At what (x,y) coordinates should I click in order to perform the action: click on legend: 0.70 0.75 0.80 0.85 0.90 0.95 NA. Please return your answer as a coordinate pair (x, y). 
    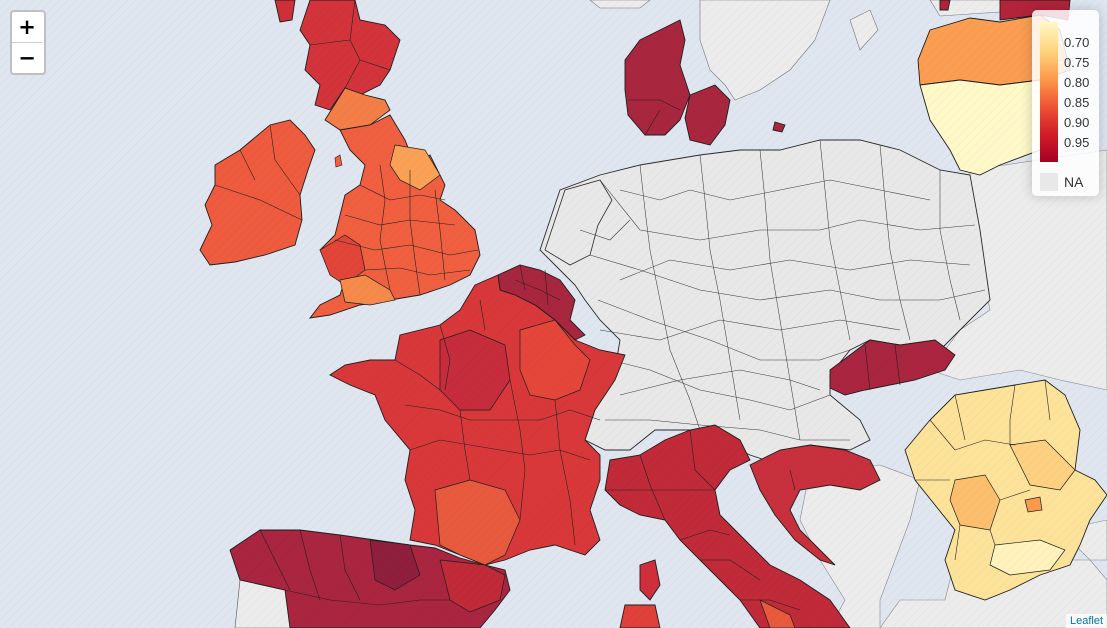
    Looking at the image, I should click on (1065, 103).